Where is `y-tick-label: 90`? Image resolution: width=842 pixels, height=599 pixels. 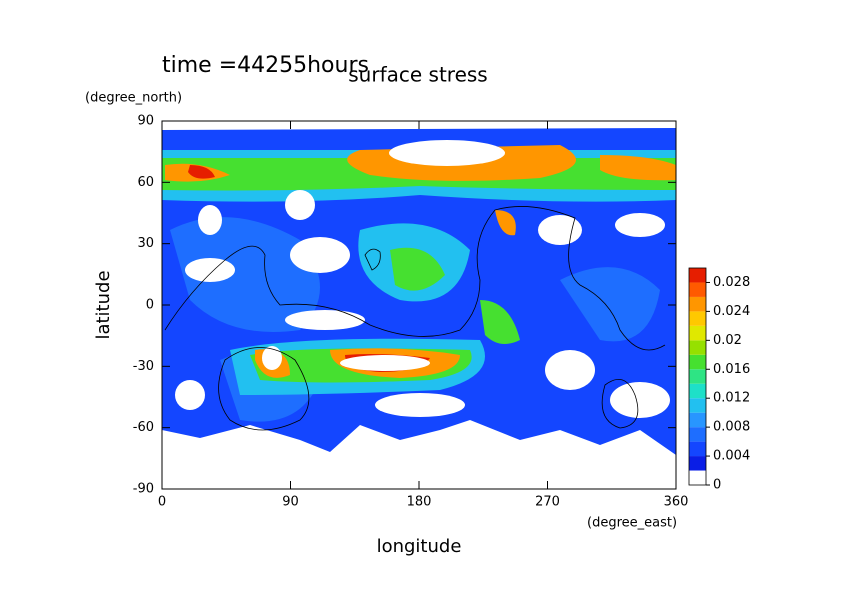
y-tick-label: 90 is located at coordinates (145, 121).